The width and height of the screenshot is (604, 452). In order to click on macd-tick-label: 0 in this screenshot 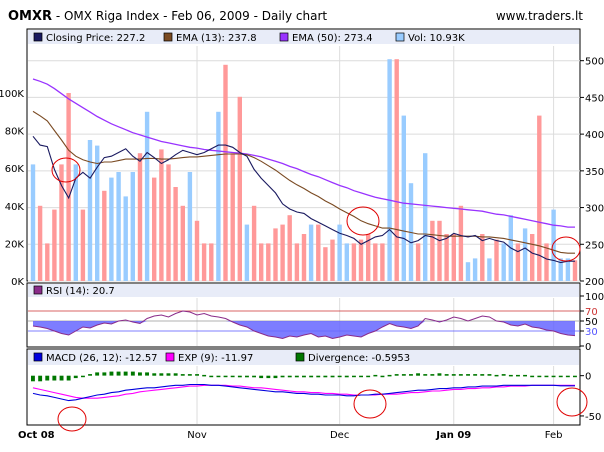, I will do `click(588, 377)`.